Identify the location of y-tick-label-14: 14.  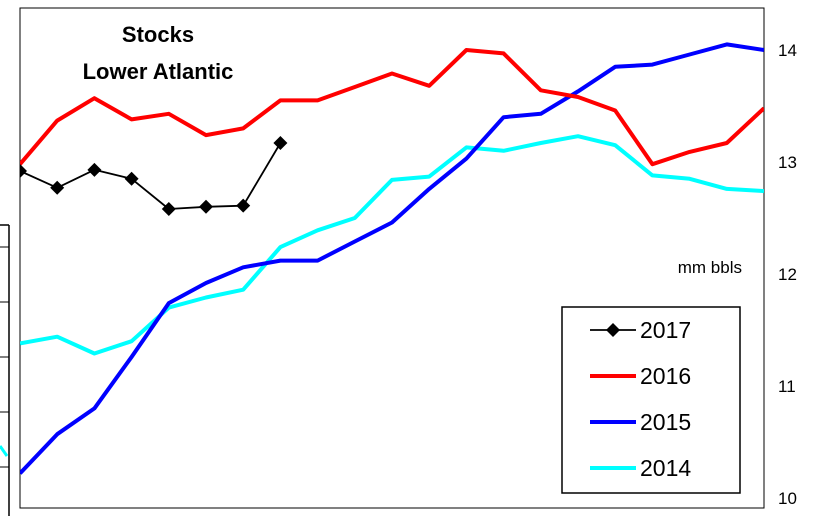
(787, 50).